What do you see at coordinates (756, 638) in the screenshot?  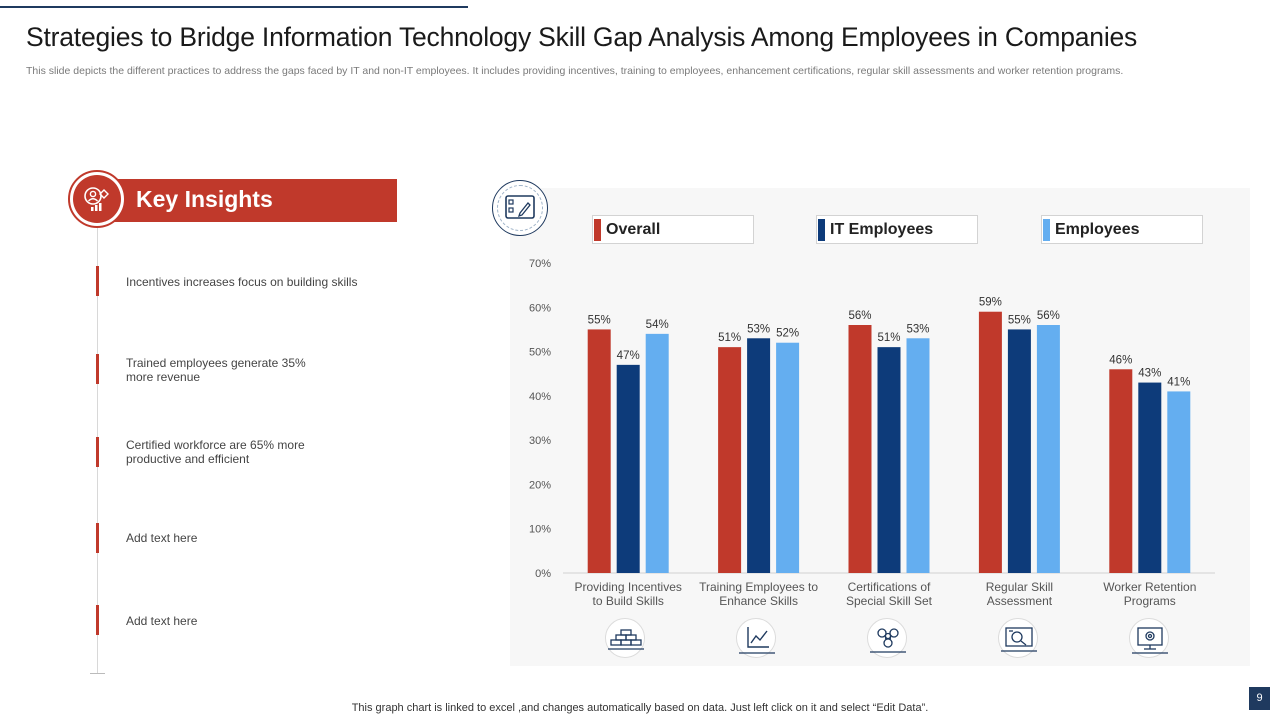 I see `line-chart-icon` at bounding box center [756, 638].